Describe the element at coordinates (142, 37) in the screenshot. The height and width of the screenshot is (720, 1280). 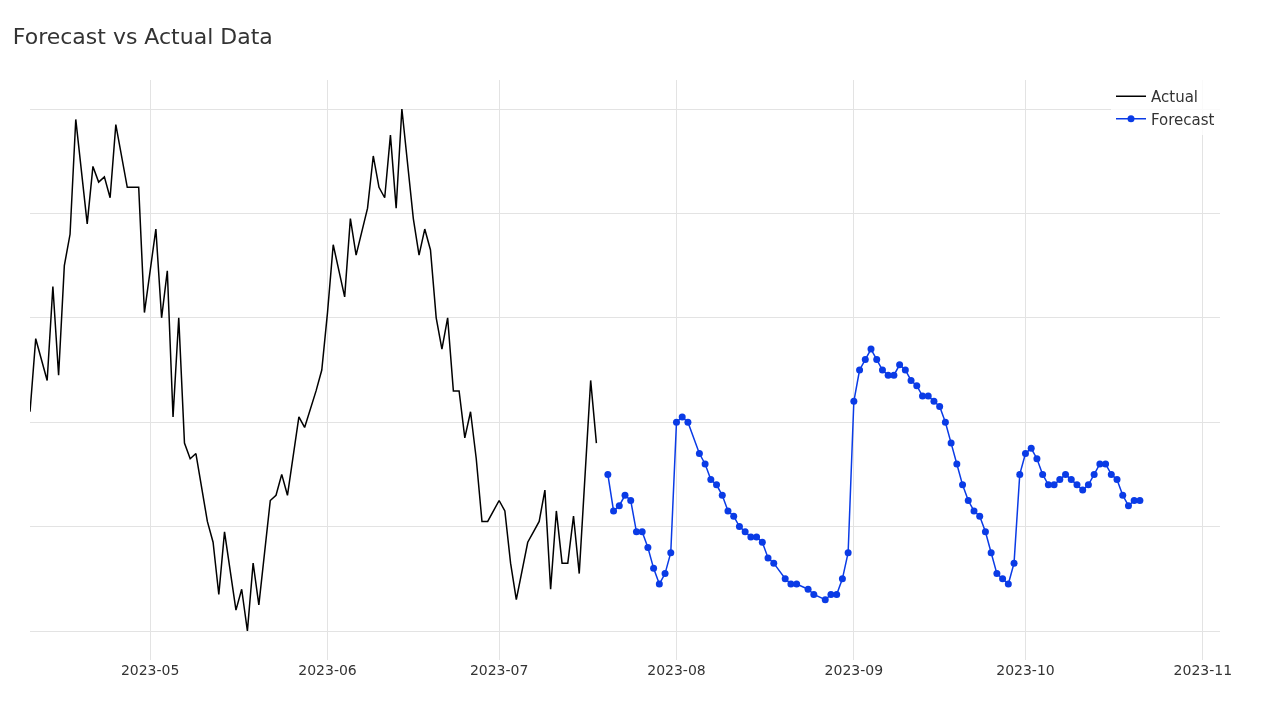
I see `chart-title: Forecast vs Actual Data` at that location.